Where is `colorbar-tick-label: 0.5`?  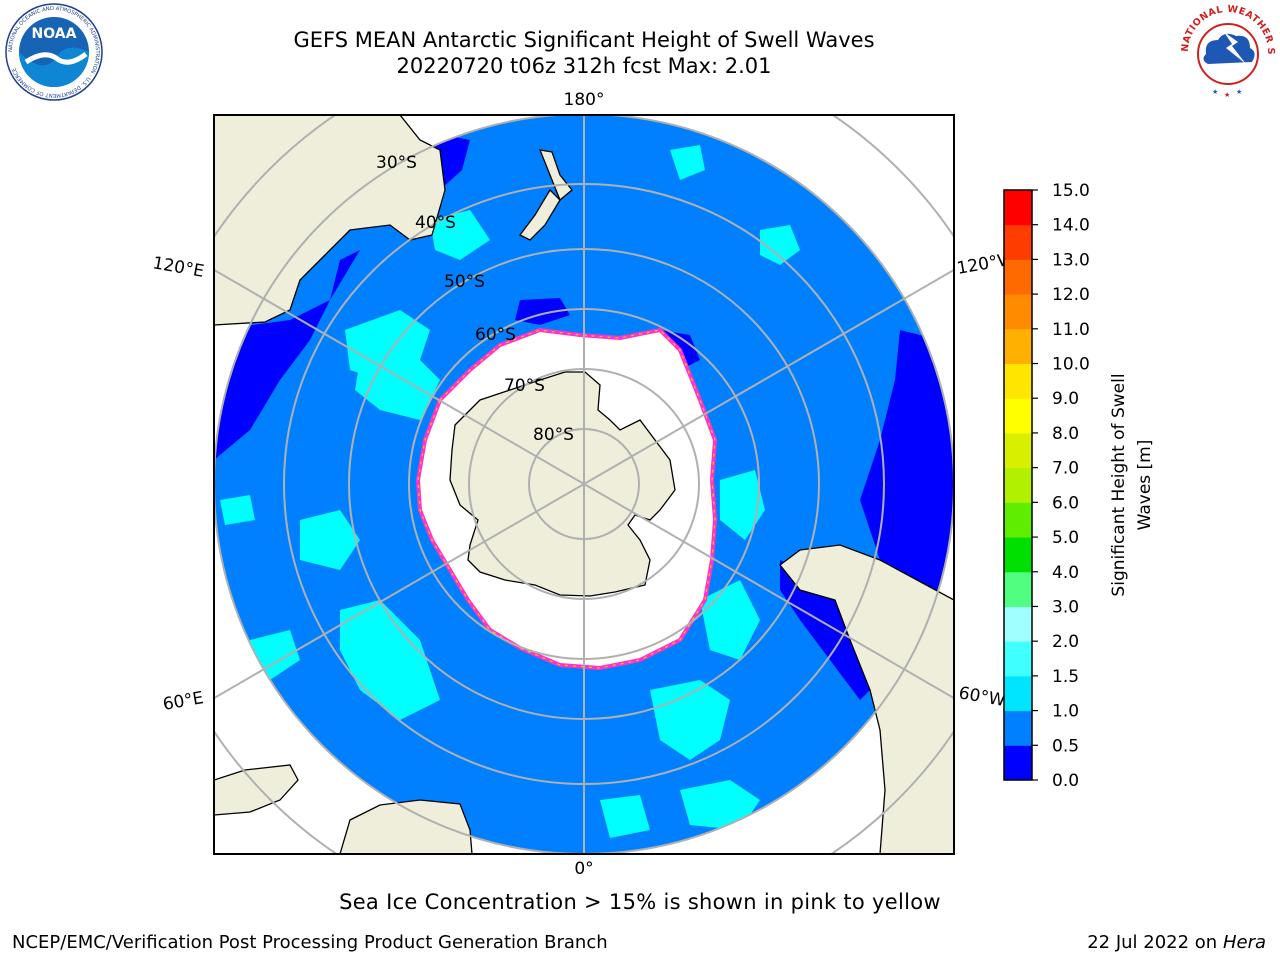 colorbar-tick-label: 0.5 is located at coordinates (1065, 746).